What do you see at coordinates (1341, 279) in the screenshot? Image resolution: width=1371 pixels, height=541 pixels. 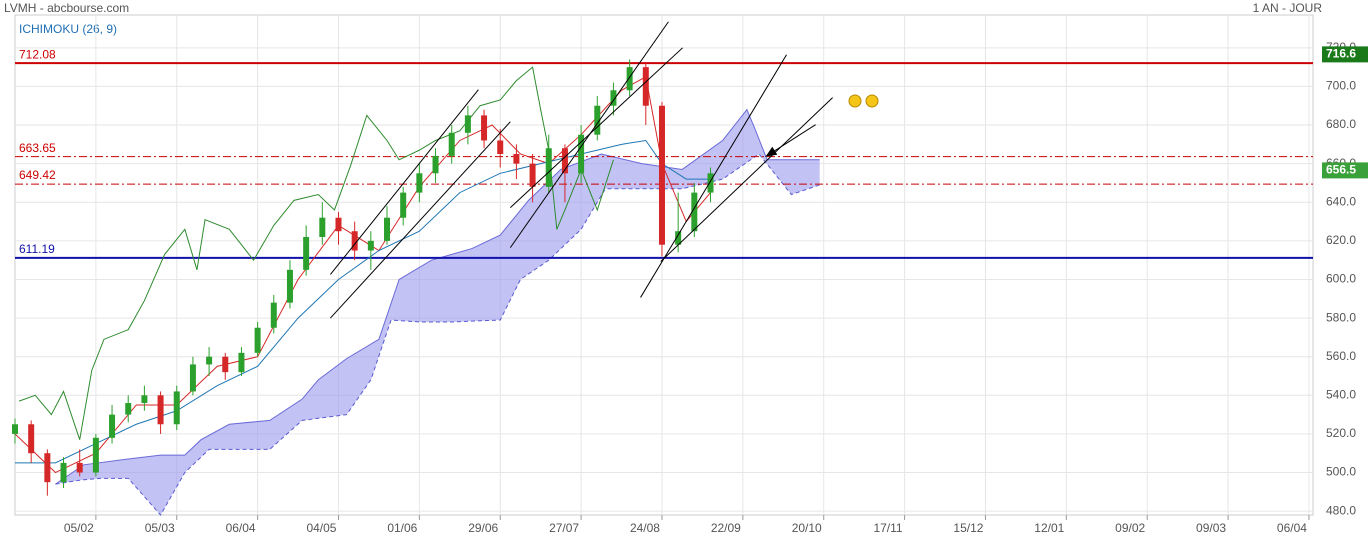 I see `y-tick-label: 600.0` at bounding box center [1341, 279].